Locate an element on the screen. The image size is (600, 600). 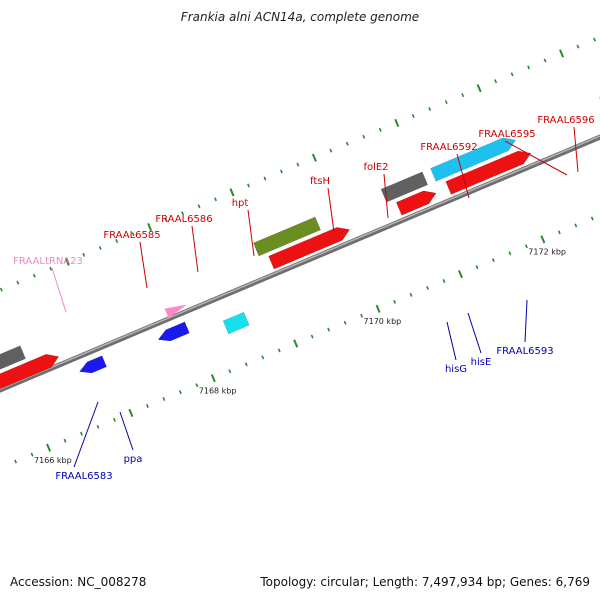
reverse-gene-label: FRAAL6583 is located at coordinates (83, 476).